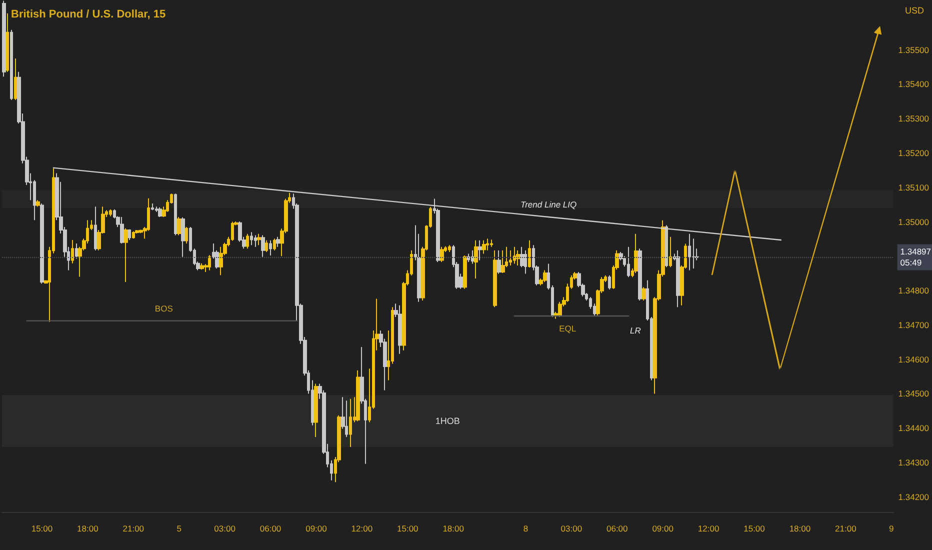 This screenshot has height=550, width=932. What do you see at coordinates (914, 84) in the screenshot?
I see `y-tick-label: 1.35400` at bounding box center [914, 84].